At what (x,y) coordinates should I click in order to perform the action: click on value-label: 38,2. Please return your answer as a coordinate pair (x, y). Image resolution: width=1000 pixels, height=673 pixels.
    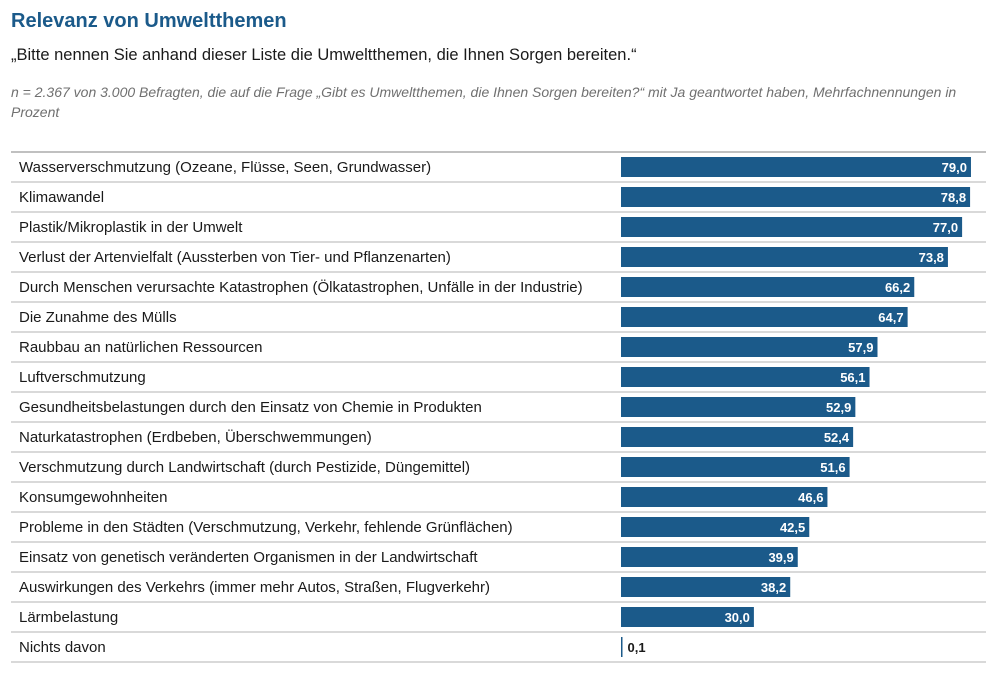
    Looking at the image, I should click on (773, 587).